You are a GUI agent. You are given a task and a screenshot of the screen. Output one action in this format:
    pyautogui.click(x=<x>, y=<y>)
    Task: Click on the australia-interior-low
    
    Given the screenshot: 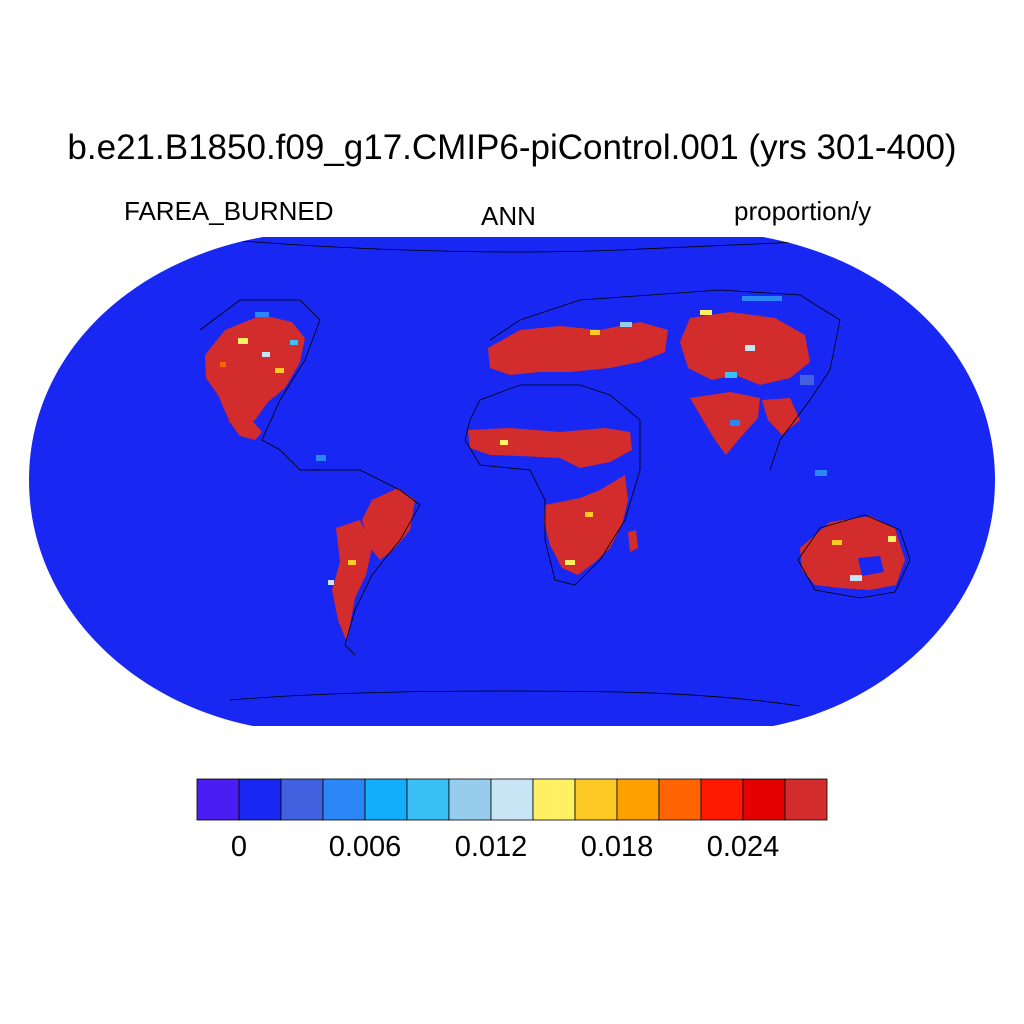 What is the action you would take?
    pyautogui.click(x=871, y=566)
    